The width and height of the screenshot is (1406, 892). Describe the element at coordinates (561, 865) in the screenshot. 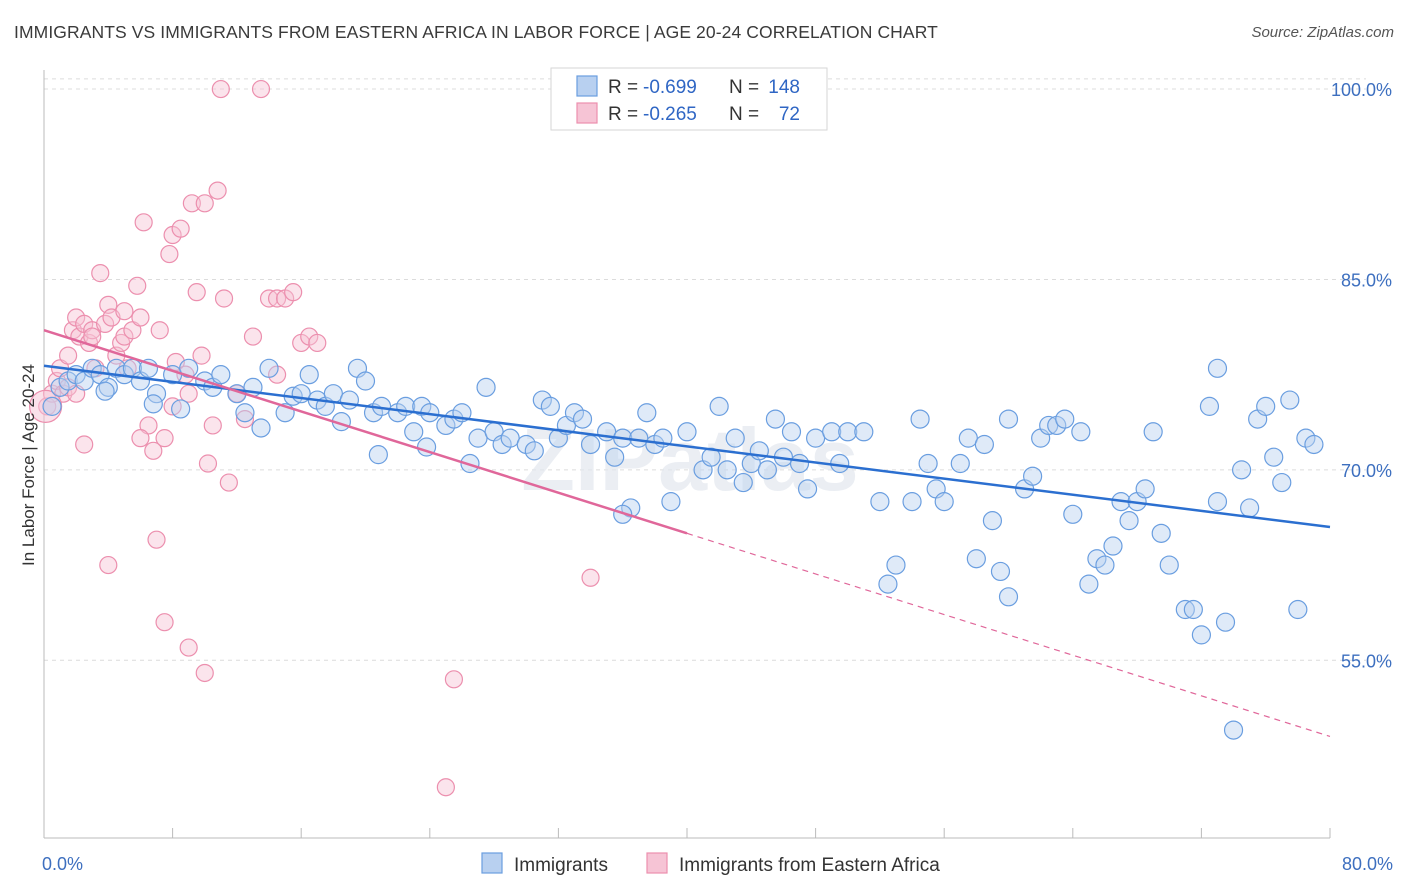

I see `series-legend-immigrants: Immigrants` at that location.